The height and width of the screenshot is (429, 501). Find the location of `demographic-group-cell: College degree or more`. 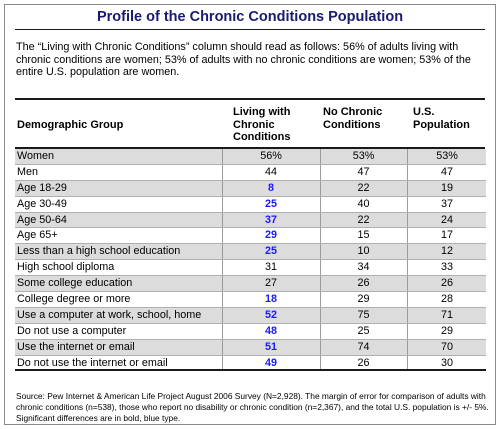

demographic-group-cell: College degree or more is located at coordinates (74, 299).